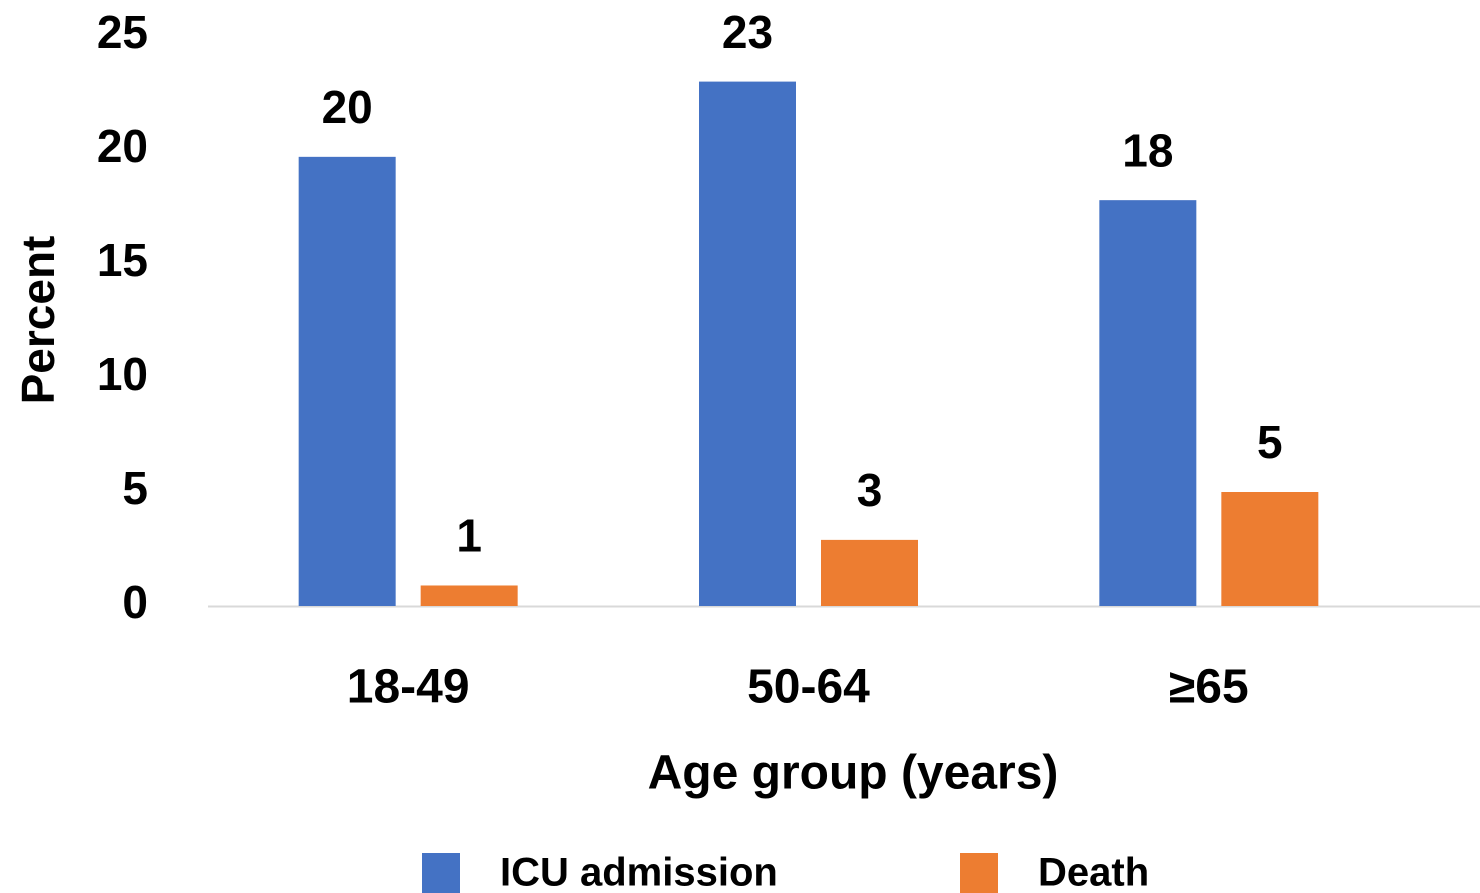  I want to click on legend-label: Death, so click(1093, 872).